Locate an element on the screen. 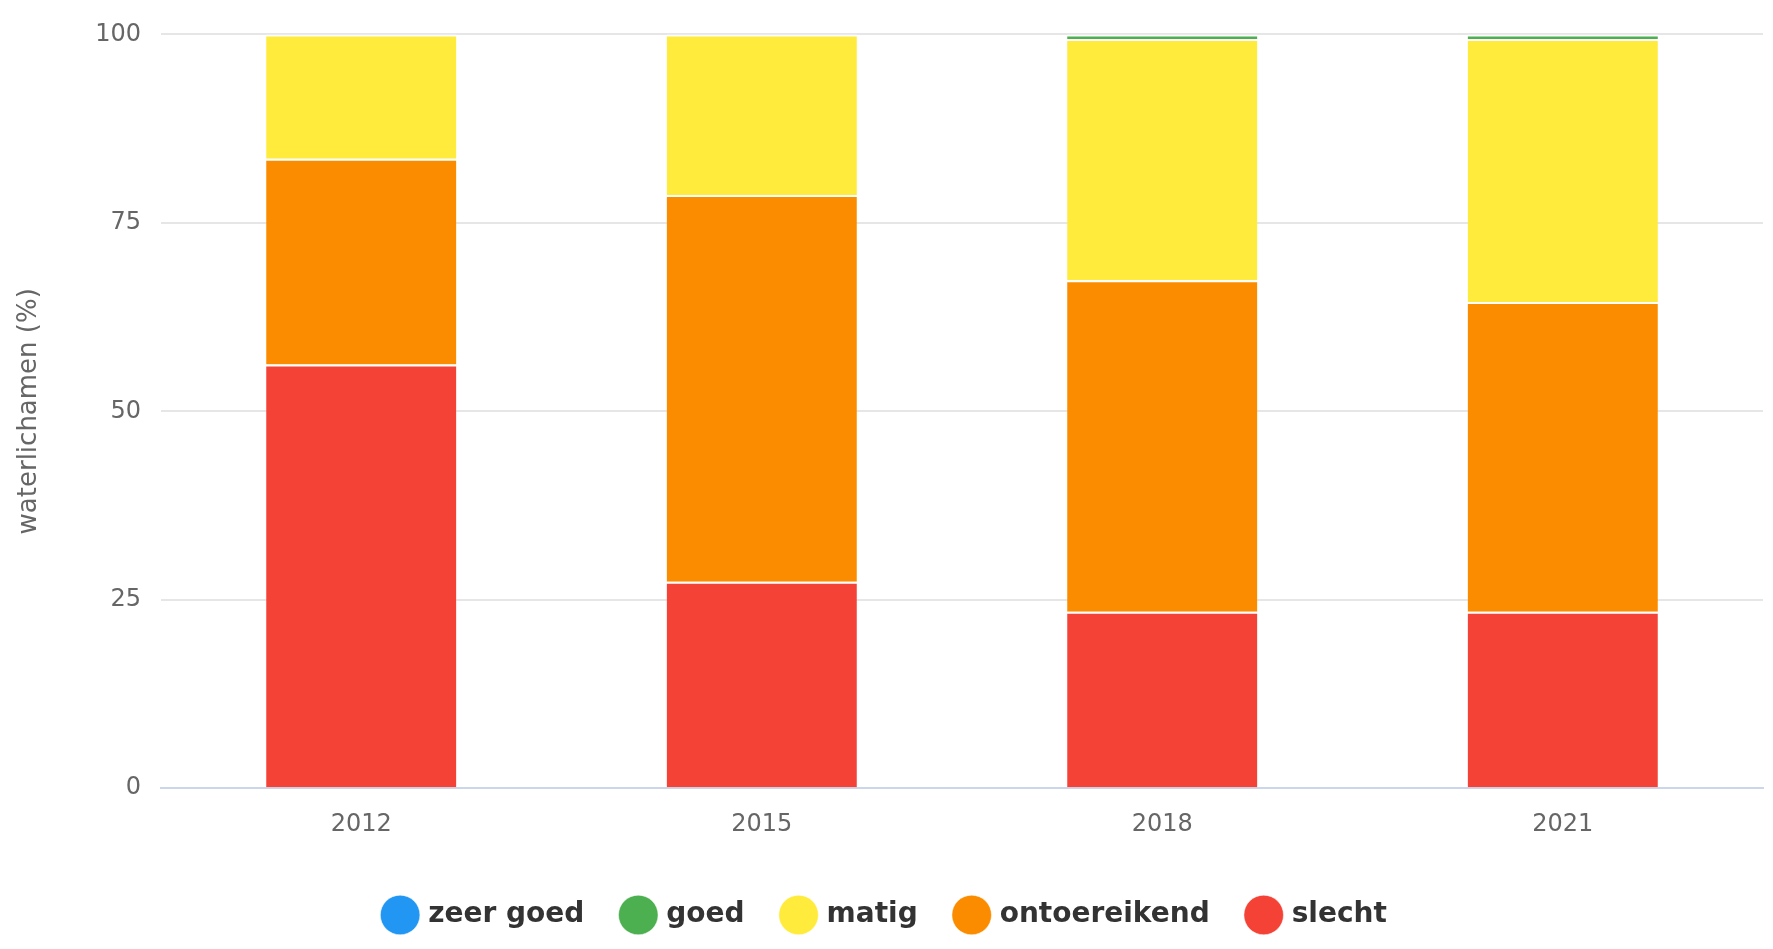 This screenshot has width=1773, height=949. x-tick-label: 2021 is located at coordinates (1563, 822).